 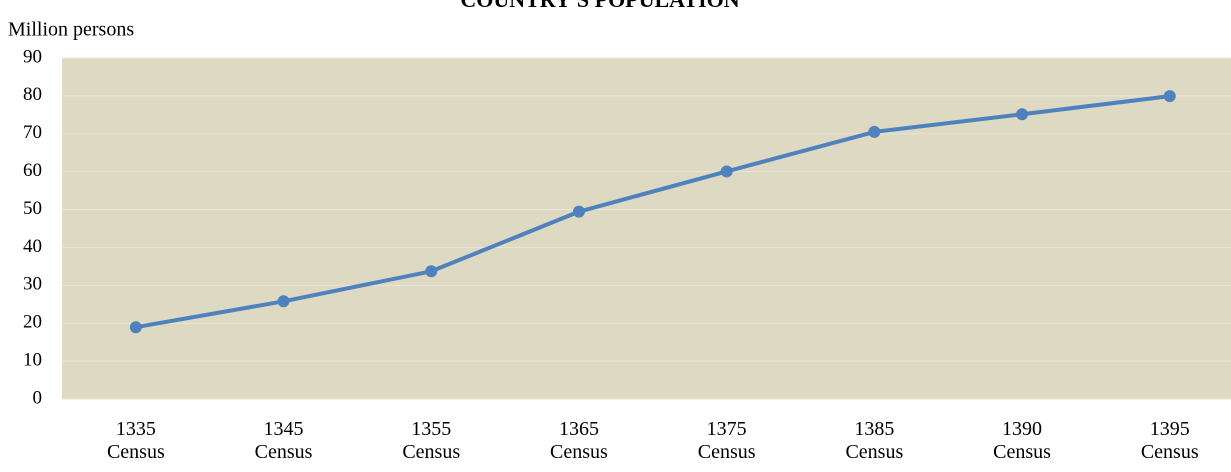 What do you see at coordinates (431, 440) in the screenshot?
I see `x-tick-label: 1355 Census` at bounding box center [431, 440].